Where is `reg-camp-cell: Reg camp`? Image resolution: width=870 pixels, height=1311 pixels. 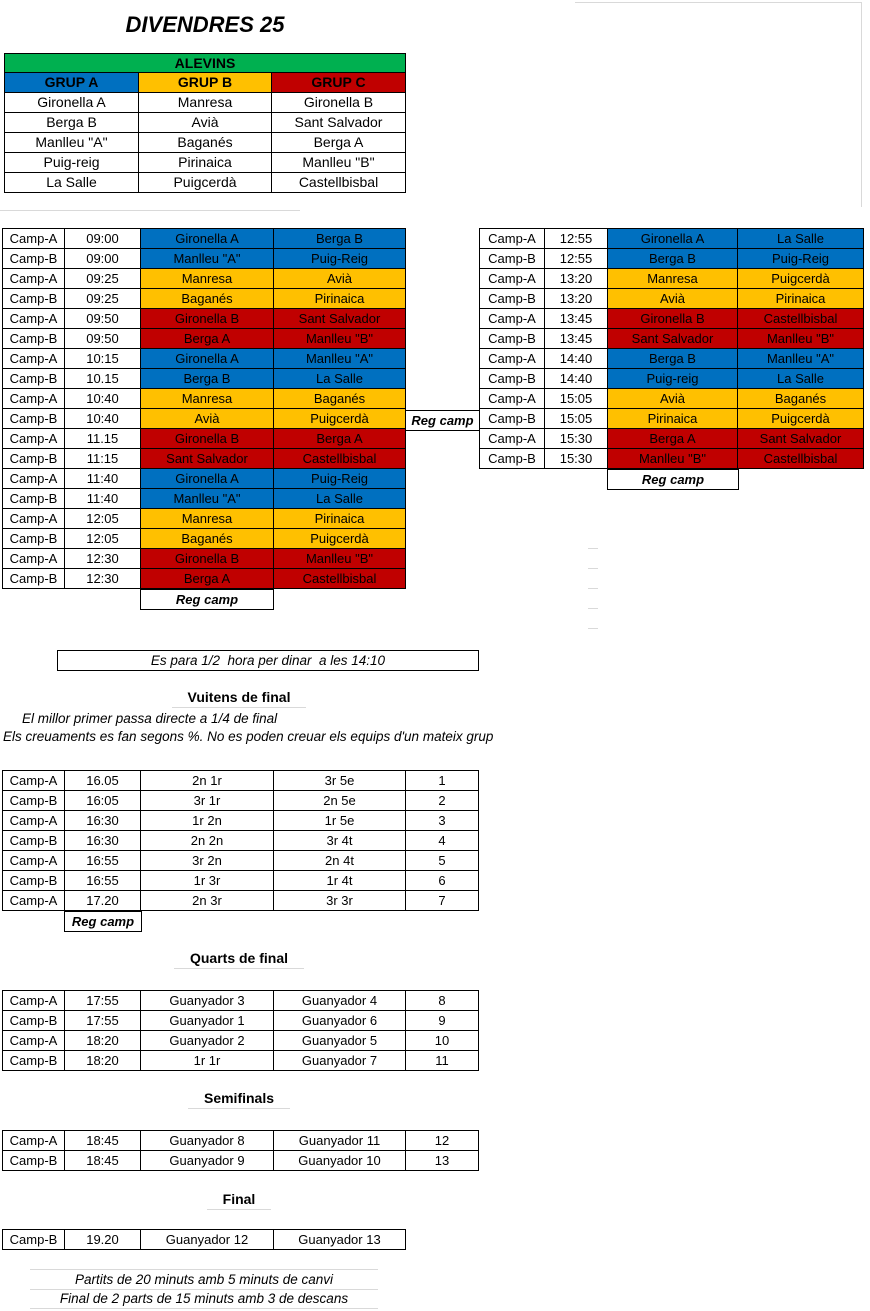
reg-camp-cell: Reg camp is located at coordinates (673, 479).